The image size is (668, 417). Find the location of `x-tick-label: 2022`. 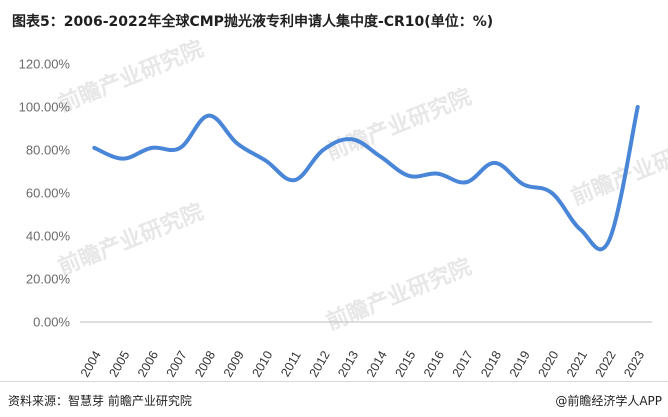

x-tick-label: 2022 is located at coordinates (606, 363).